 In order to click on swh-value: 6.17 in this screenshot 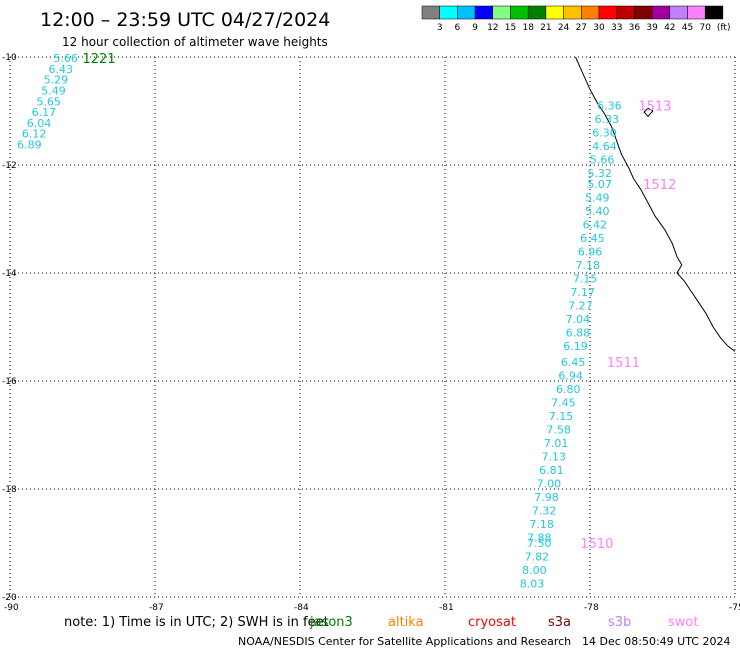, I will do `click(44, 112)`.